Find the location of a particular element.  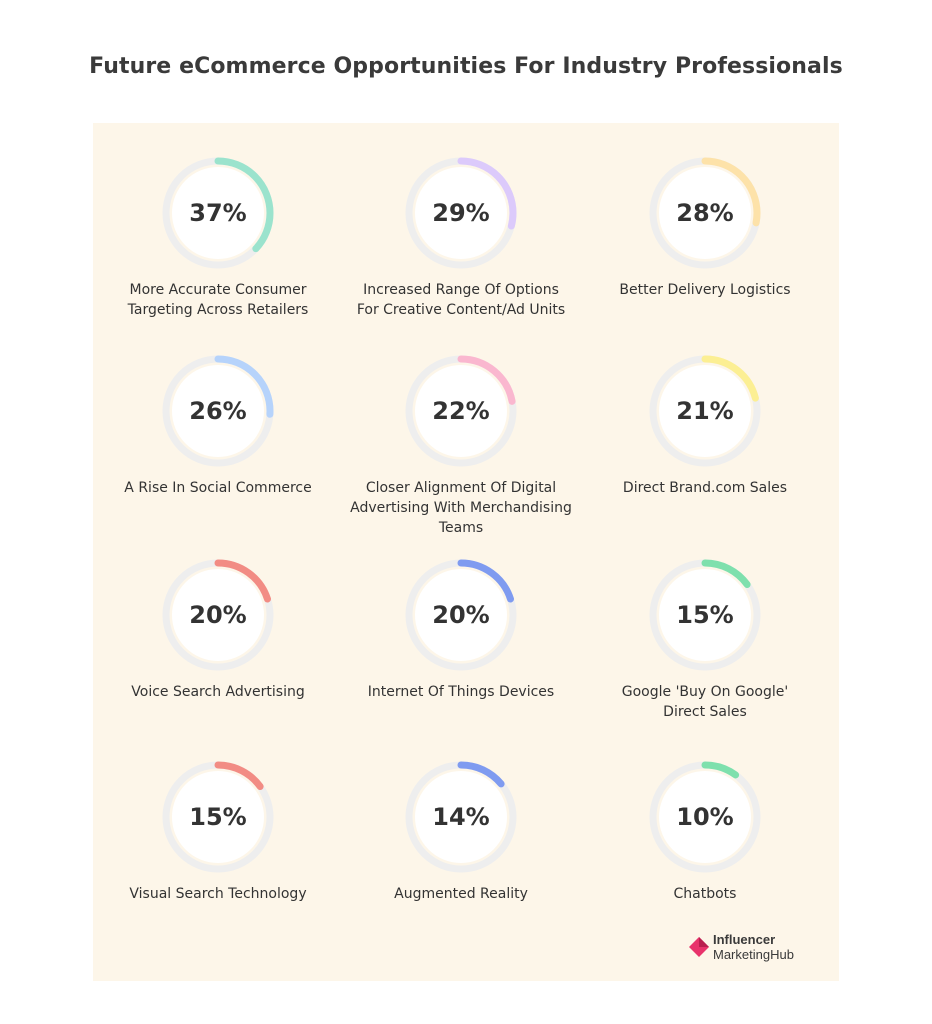

chart-item: 20% Voice Search Advertising is located at coordinates (218, 650).